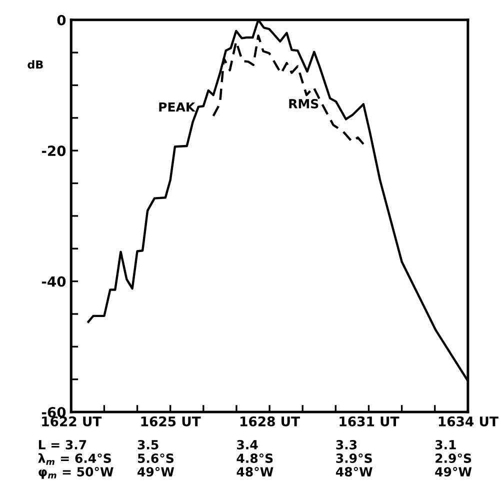 This screenshot has width=501, height=497. I want to click on text: 3.3 3.9°S 48°W, so click(354, 458).